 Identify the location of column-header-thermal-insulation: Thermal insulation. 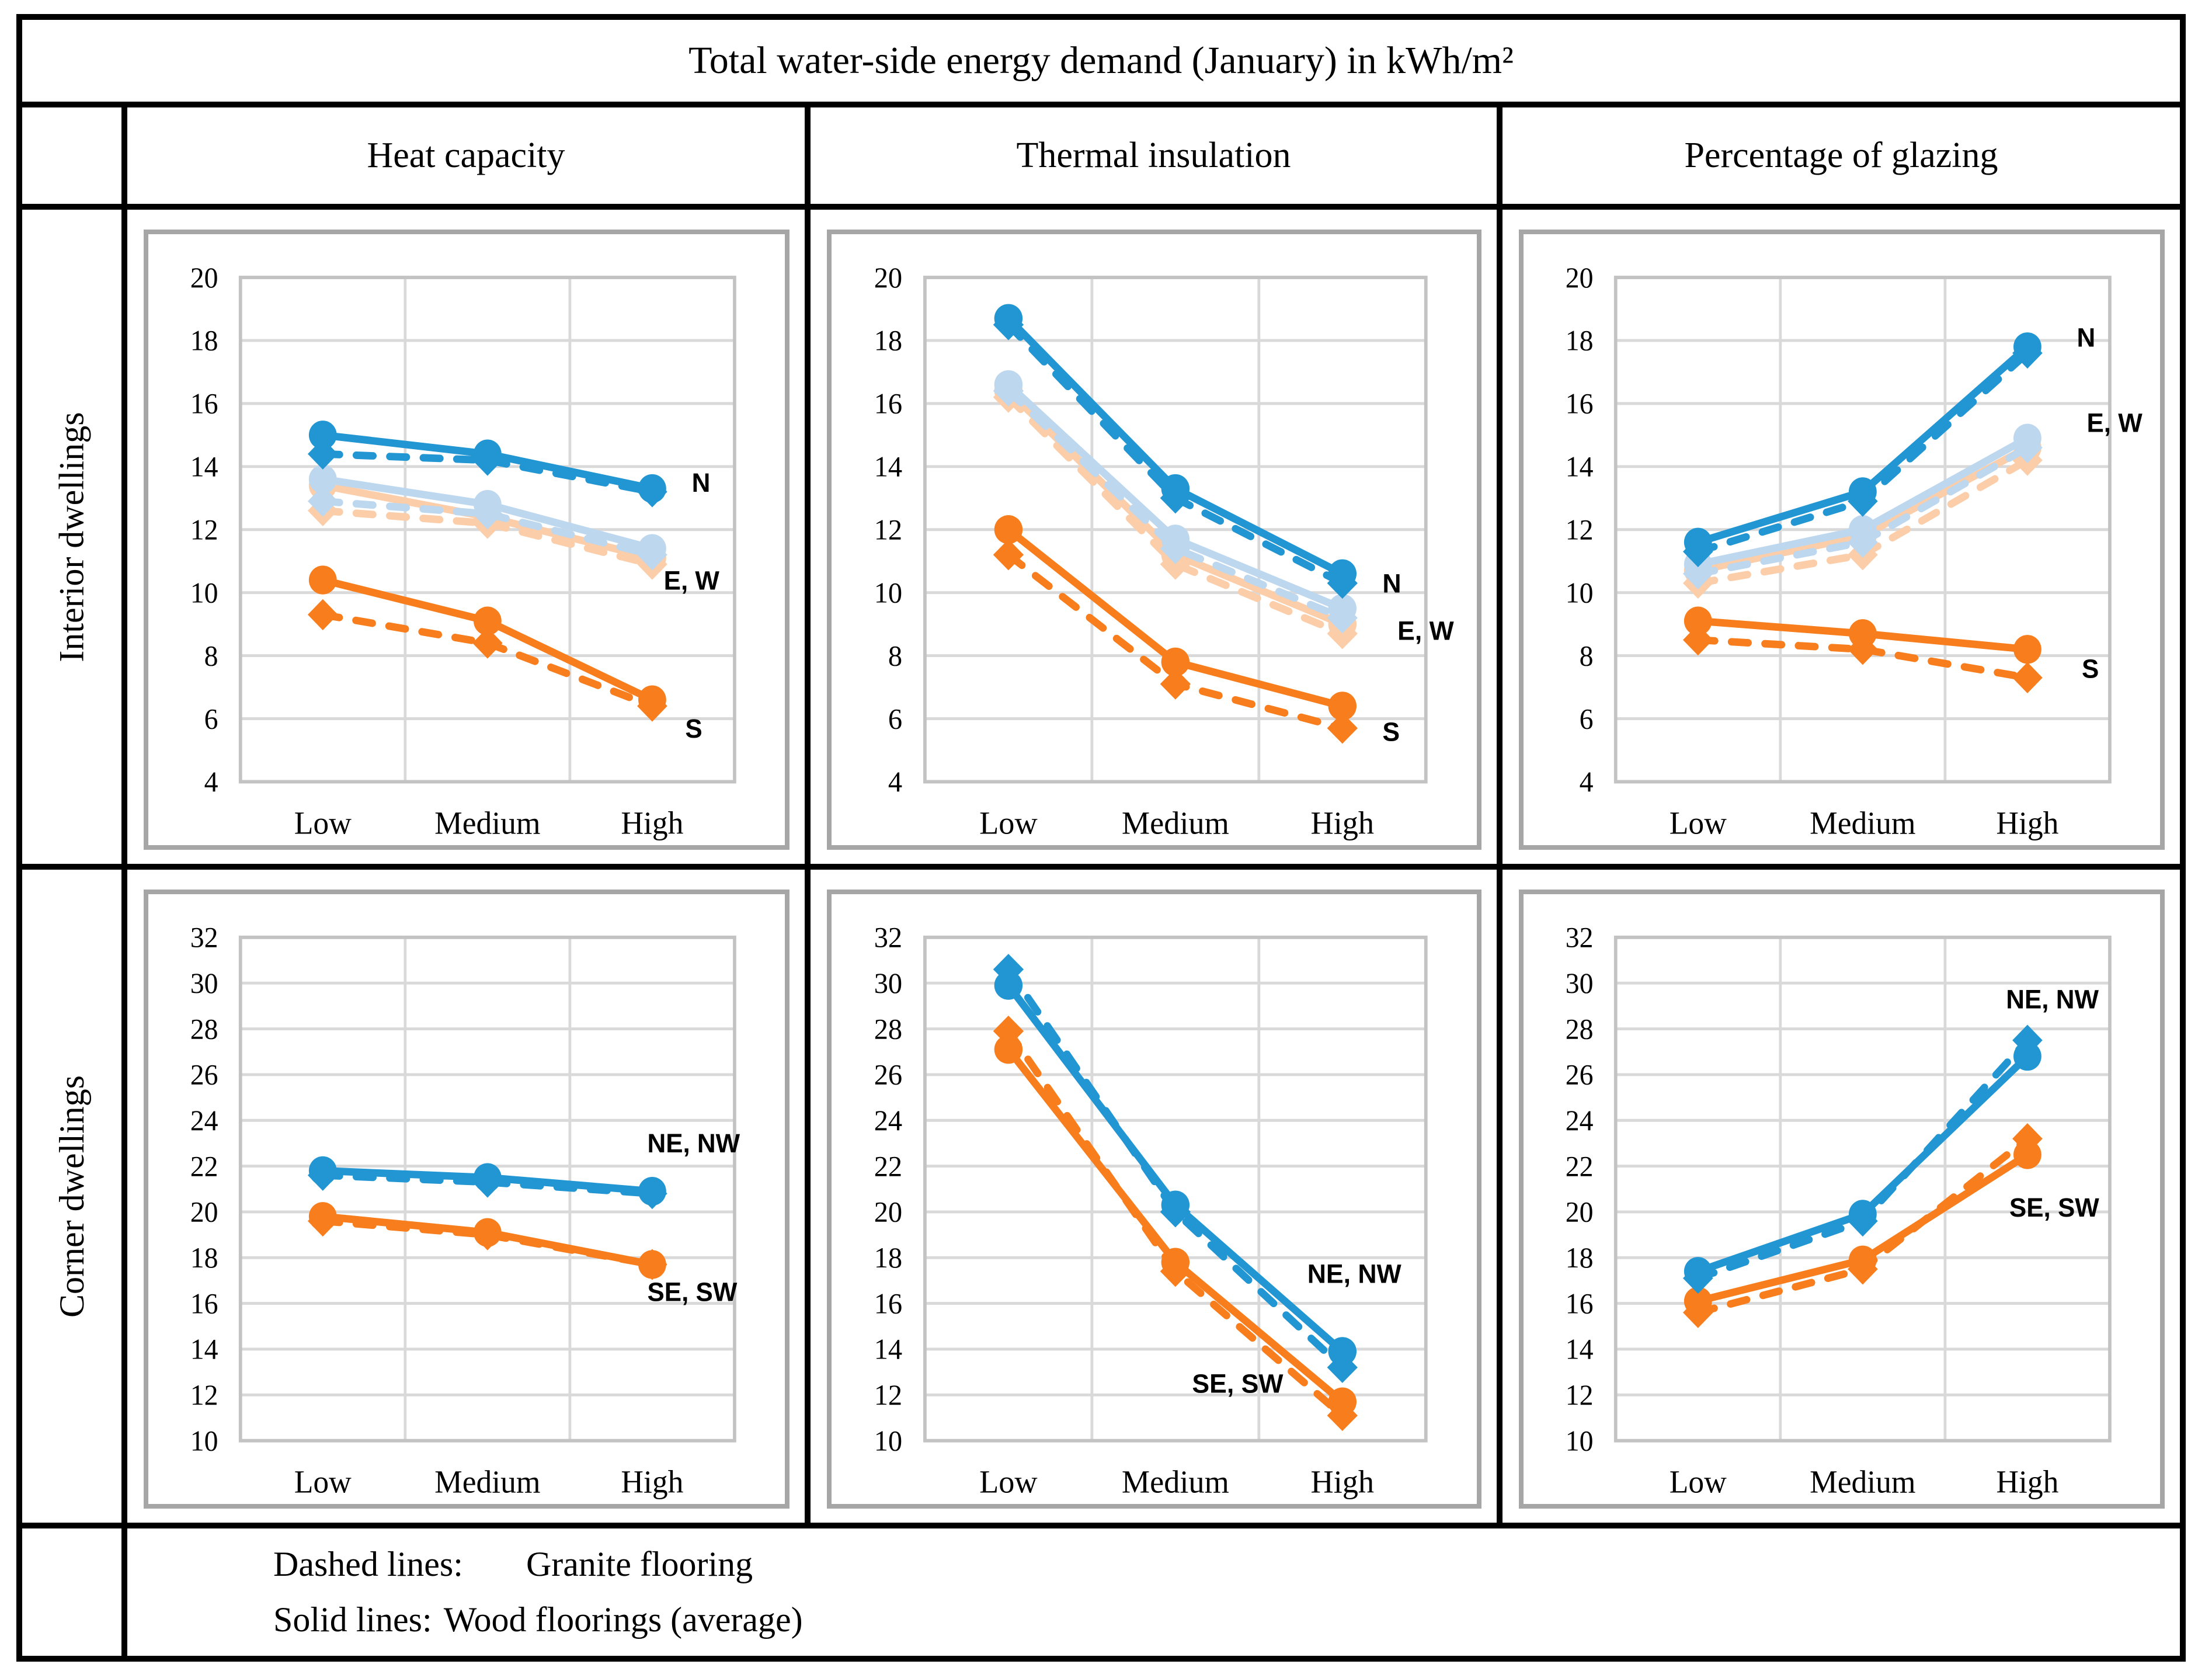
(1154, 155).